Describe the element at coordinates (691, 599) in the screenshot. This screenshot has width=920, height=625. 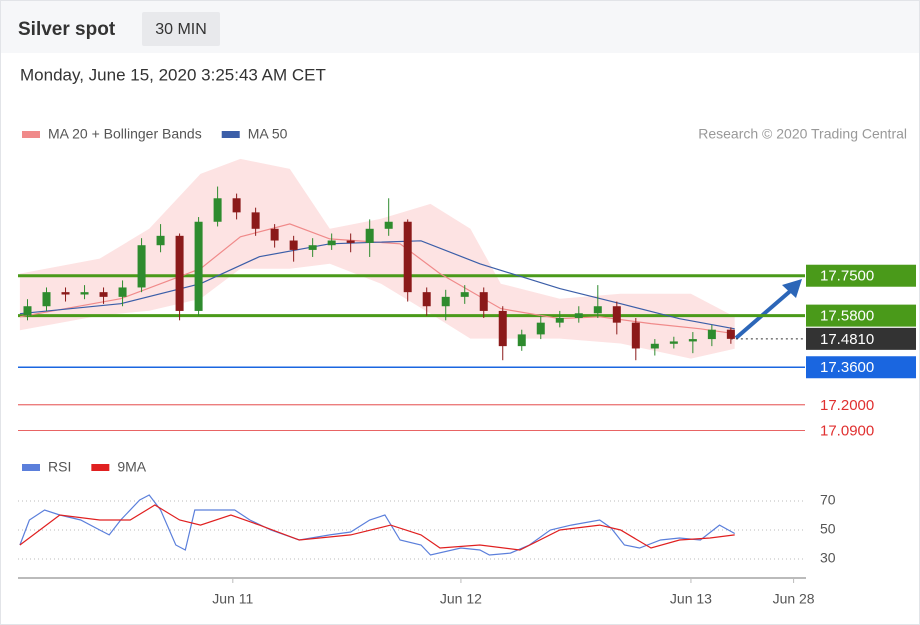
I see `x-tick-label: Jun 13` at that location.